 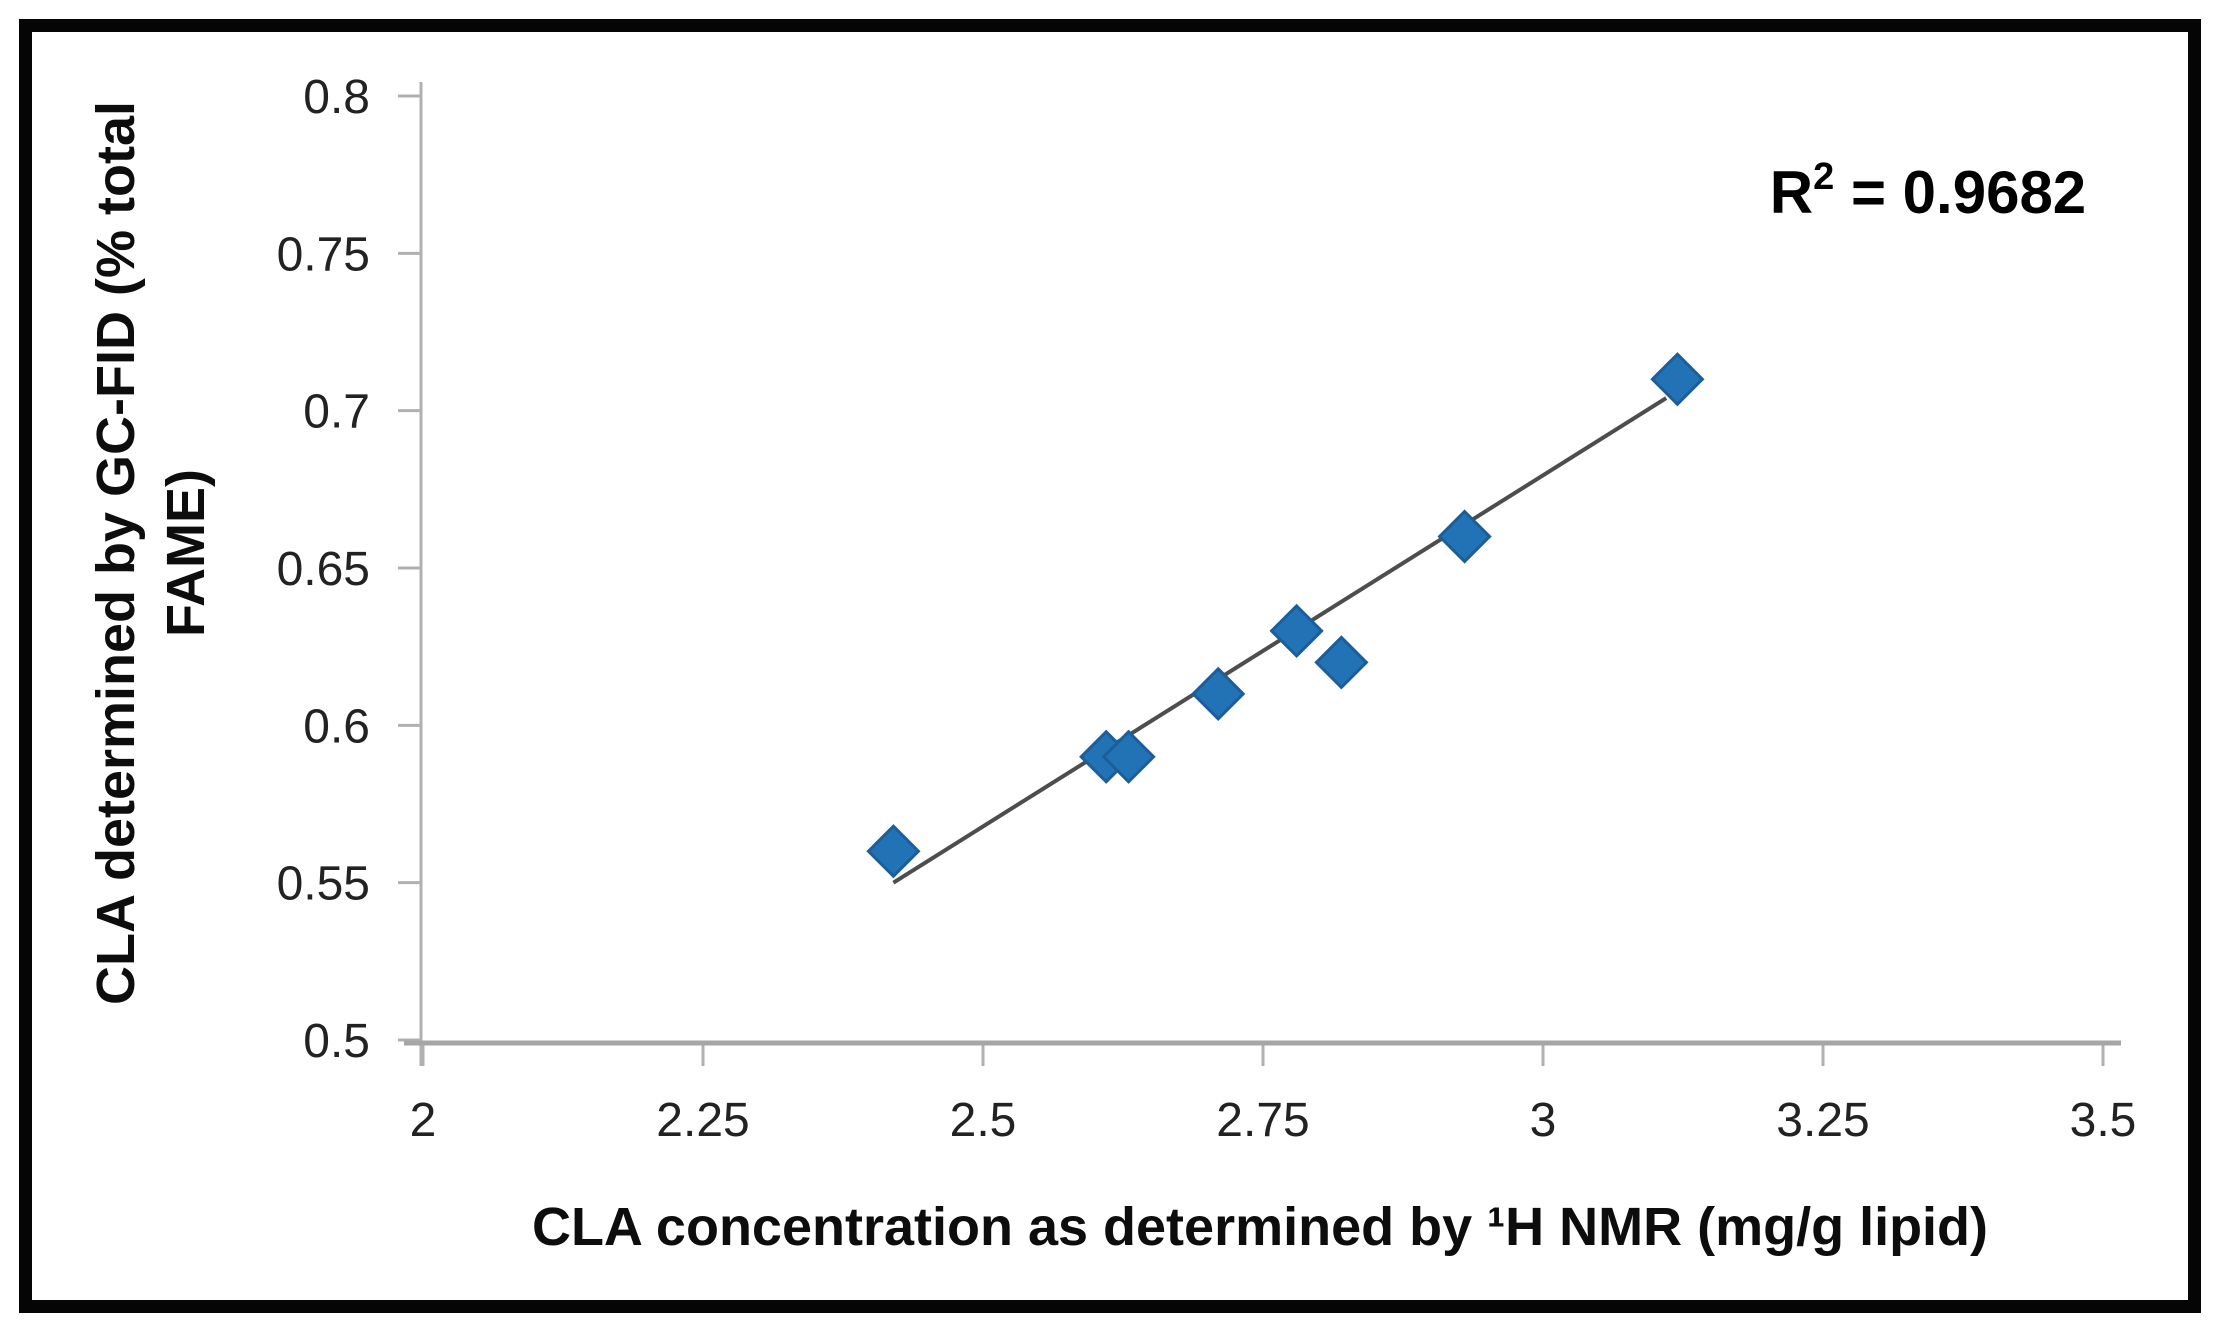 I want to click on r-squared-annotation: R2 = 0.9682, so click(x=1928, y=191).